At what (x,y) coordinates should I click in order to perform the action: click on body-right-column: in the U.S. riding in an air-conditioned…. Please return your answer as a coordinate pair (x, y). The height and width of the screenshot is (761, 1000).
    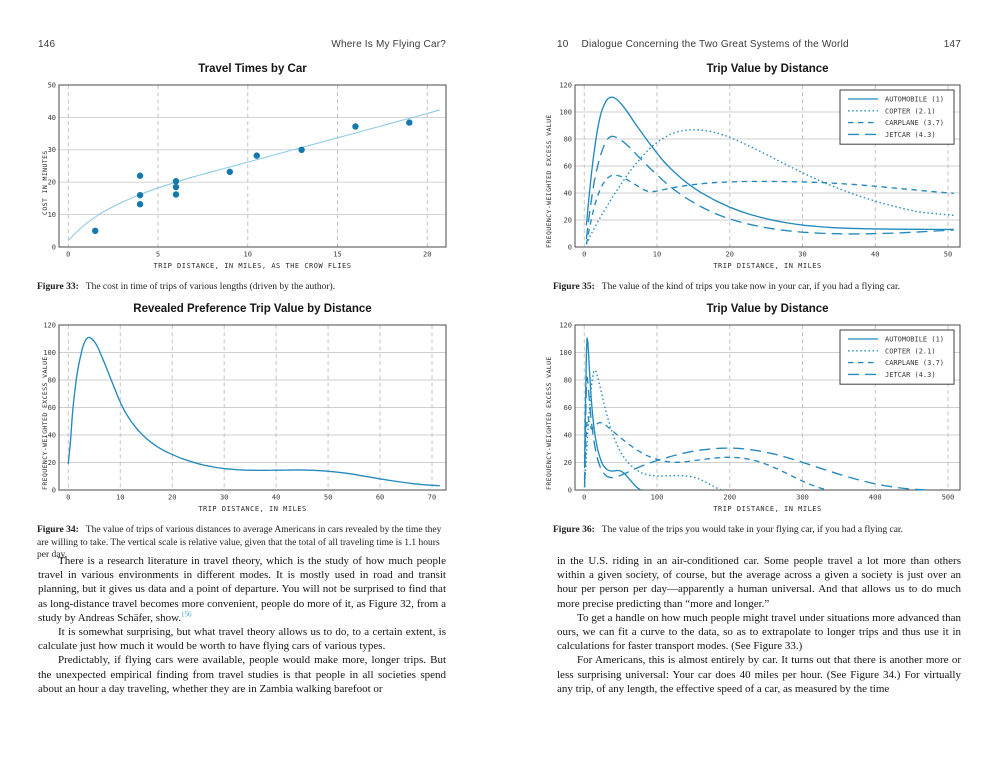
    Looking at the image, I should click on (759, 625).